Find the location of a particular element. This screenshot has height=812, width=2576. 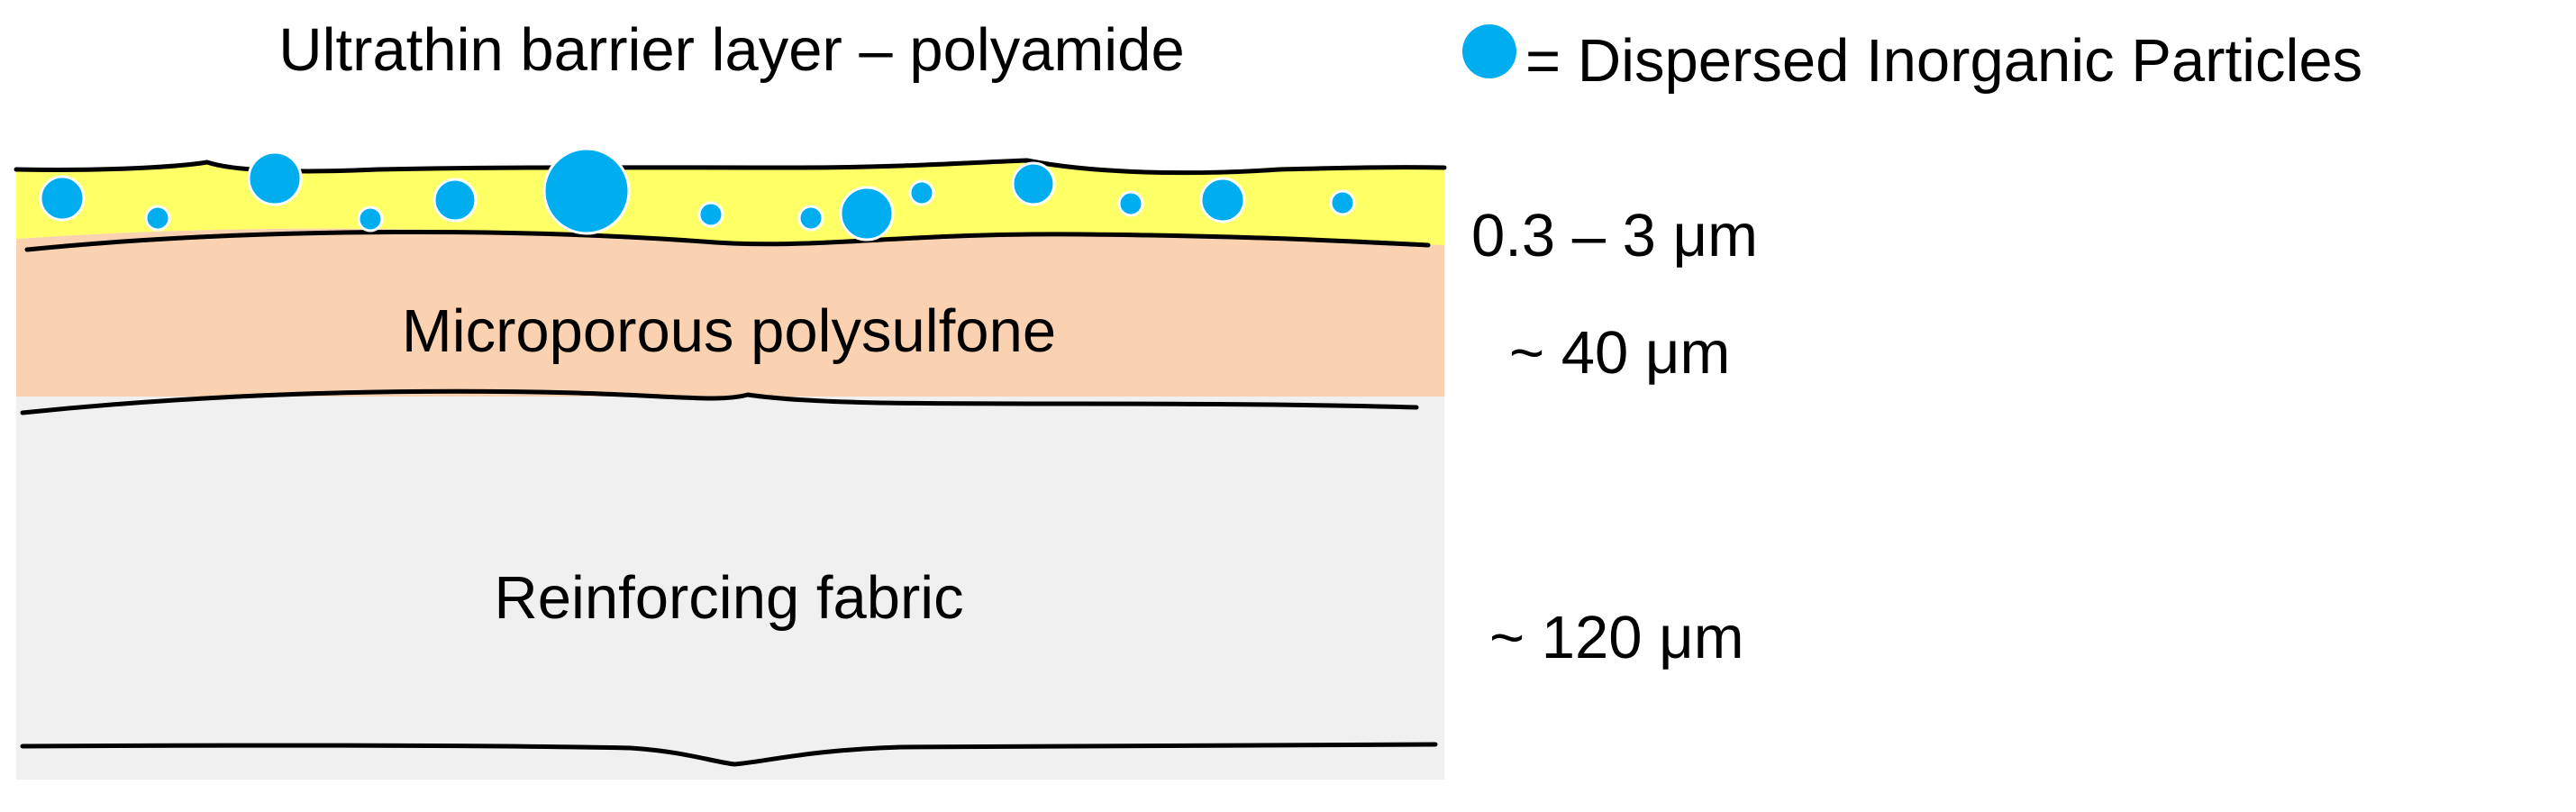

fabric-bottom-boundary is located at coordinates (729, 754).